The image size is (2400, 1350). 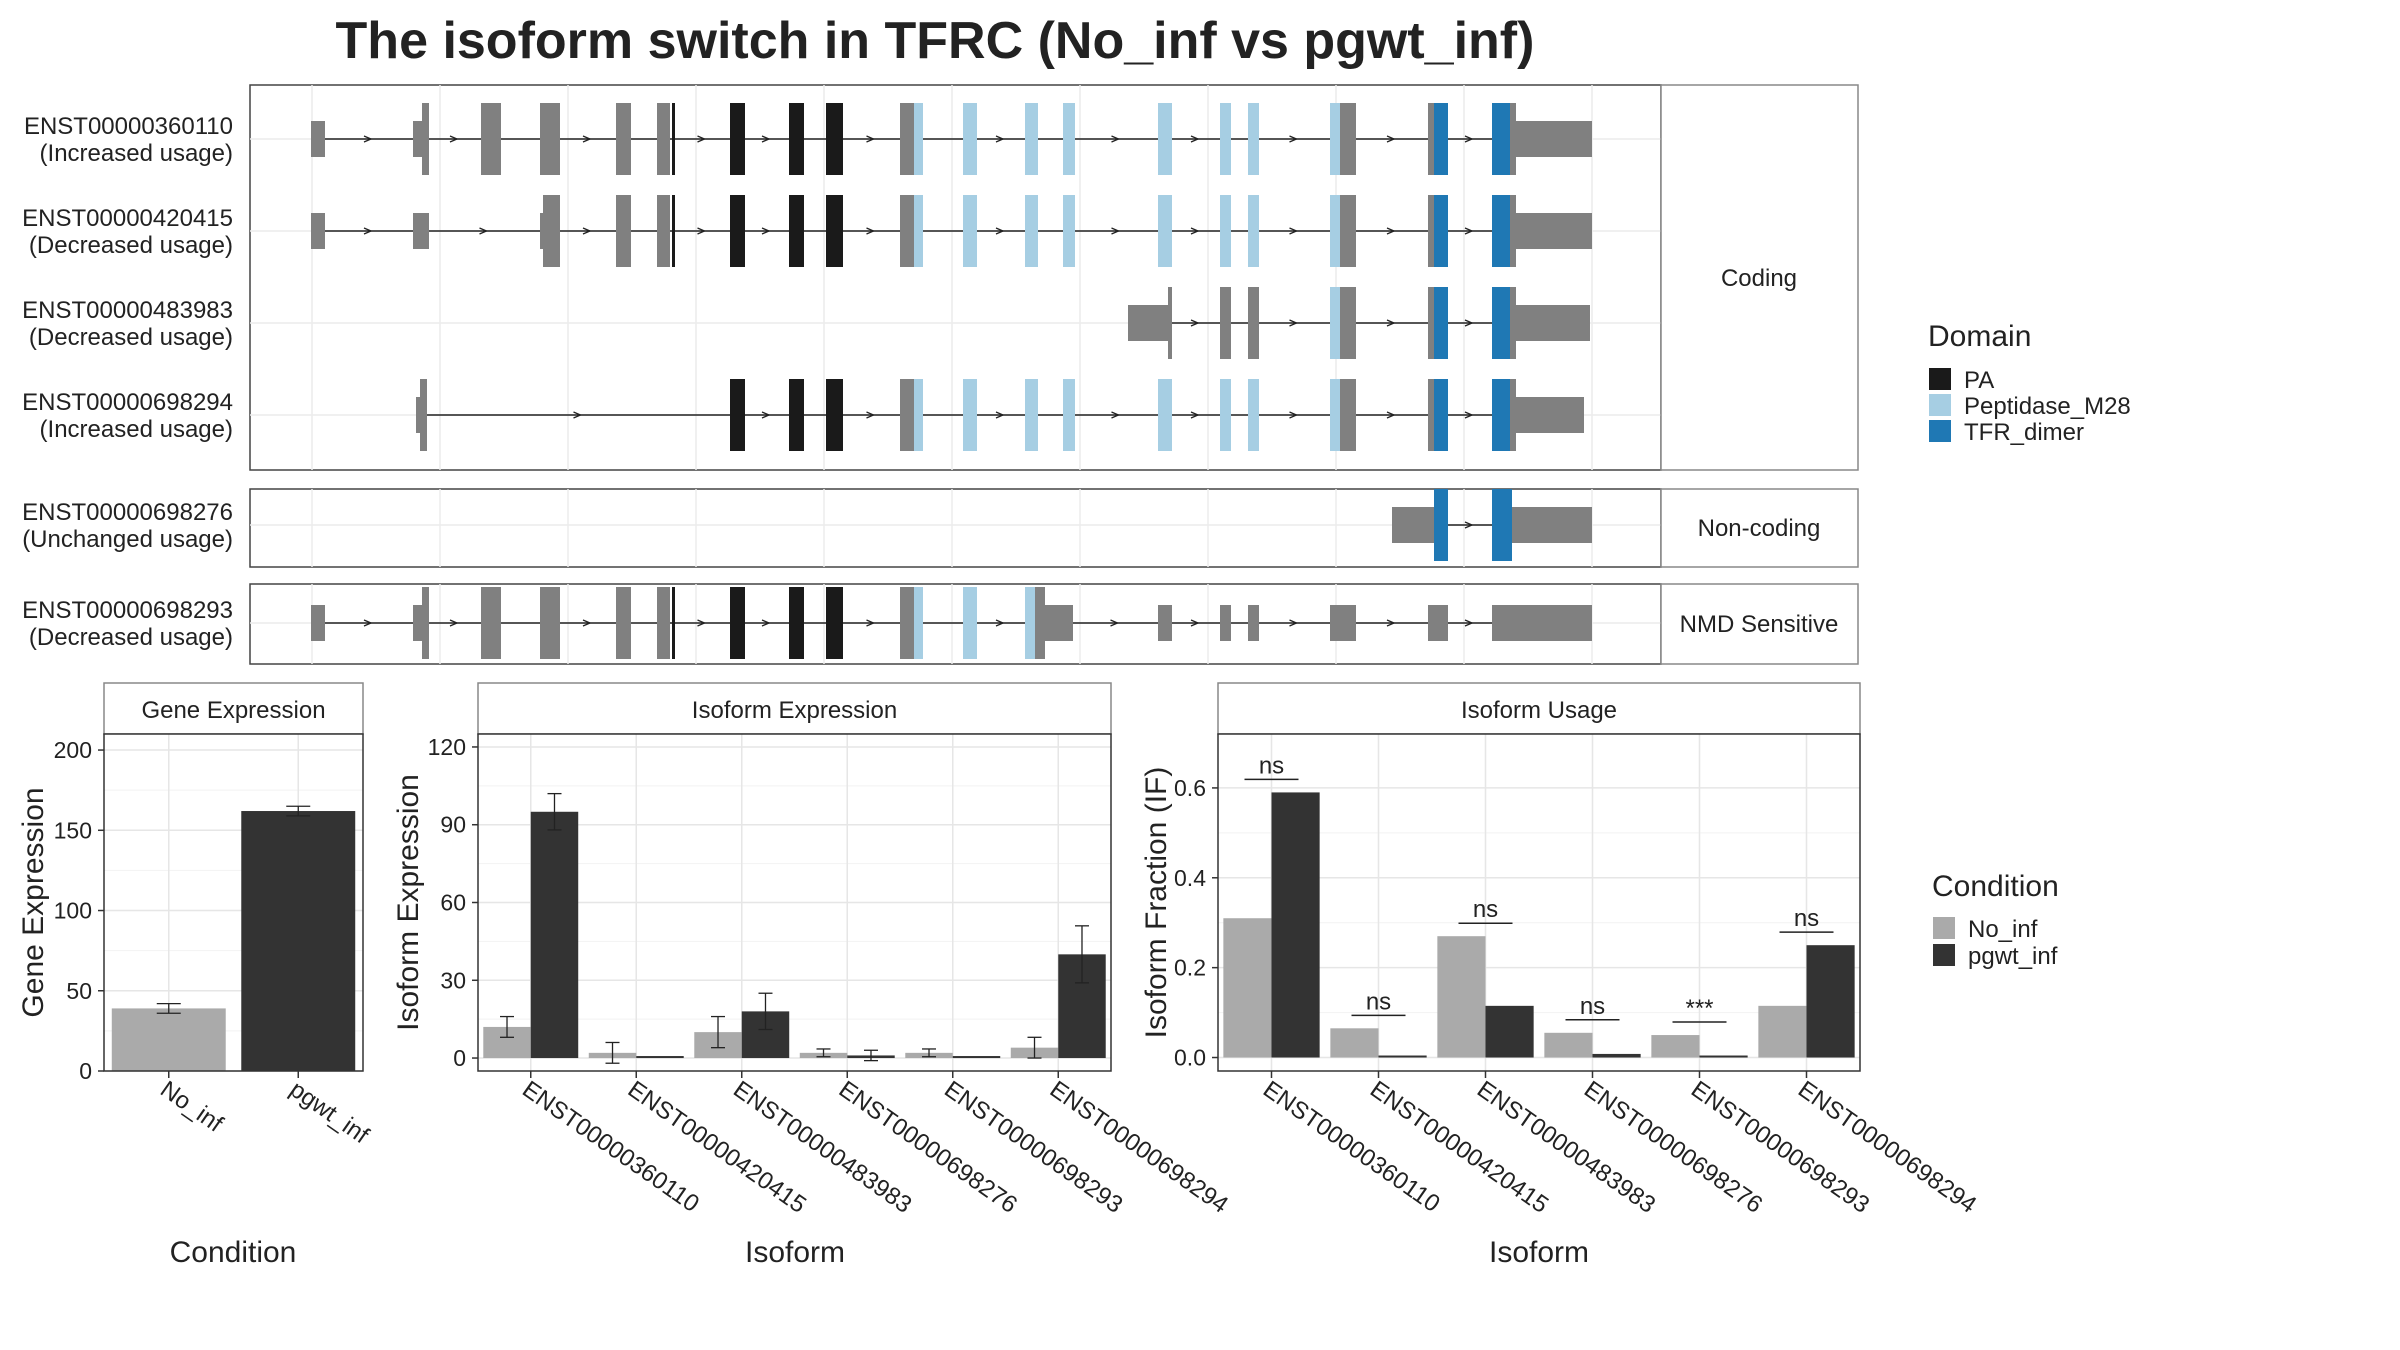 What do you see at coordinates (1759, 624) in the screenshot?
I see `strip-nmd` at bounding box center [1759, 624].